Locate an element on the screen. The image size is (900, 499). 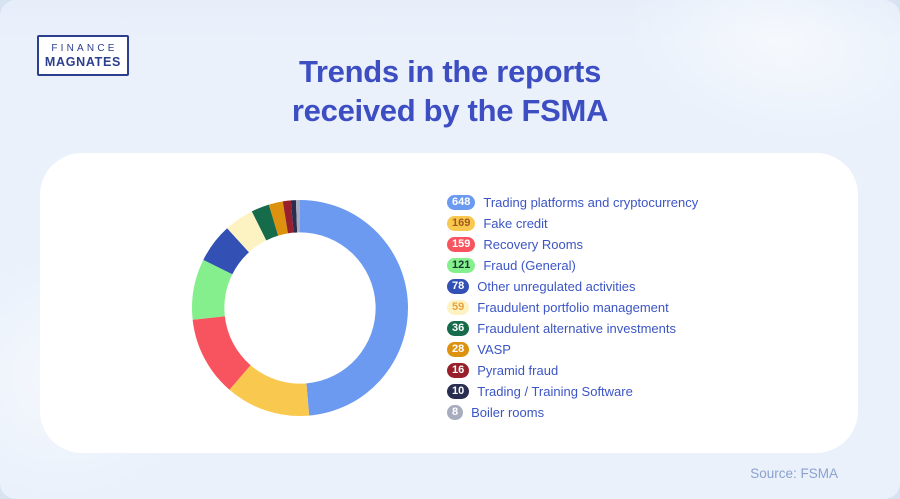
legend-count-badge: 169 is located at coordinates (461, 223).